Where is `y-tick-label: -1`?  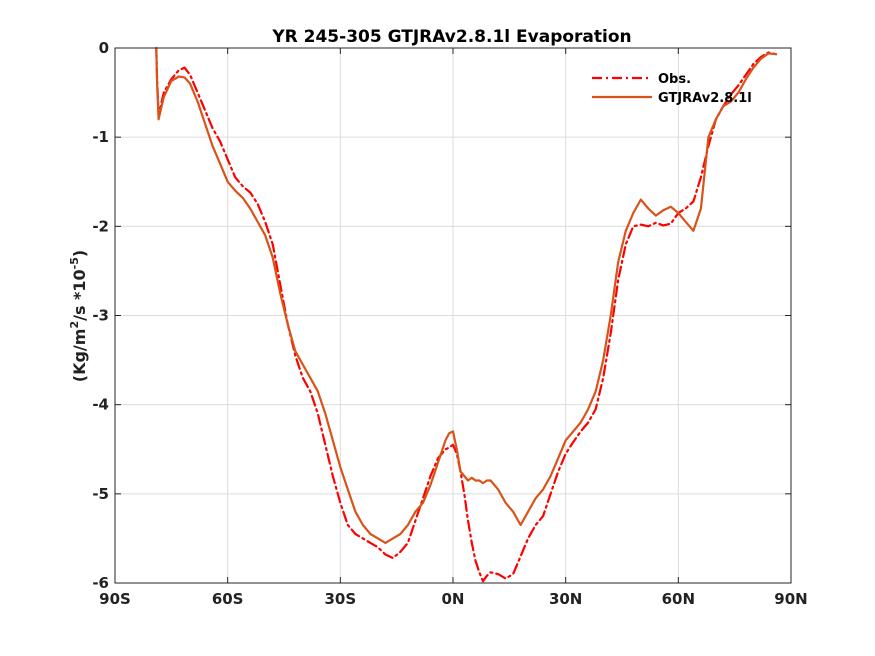
y-tick-label: -1 is located at coordinates (100, 137).